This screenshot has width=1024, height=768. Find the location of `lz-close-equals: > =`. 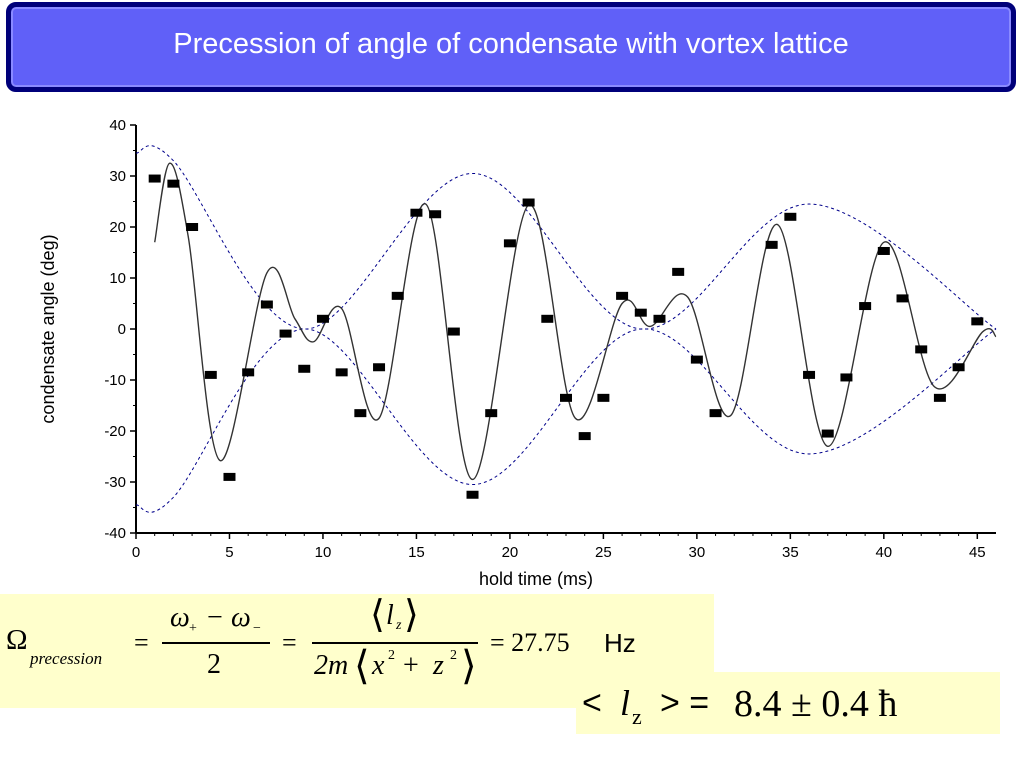

lz-close-equals: > = is located at coordinates (685, 703).